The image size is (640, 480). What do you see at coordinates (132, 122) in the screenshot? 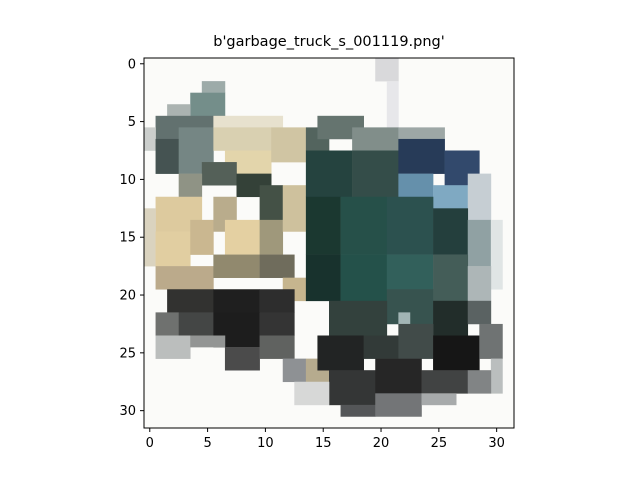
I see `y-tick-label: 5` at bounding box center [132, 122].